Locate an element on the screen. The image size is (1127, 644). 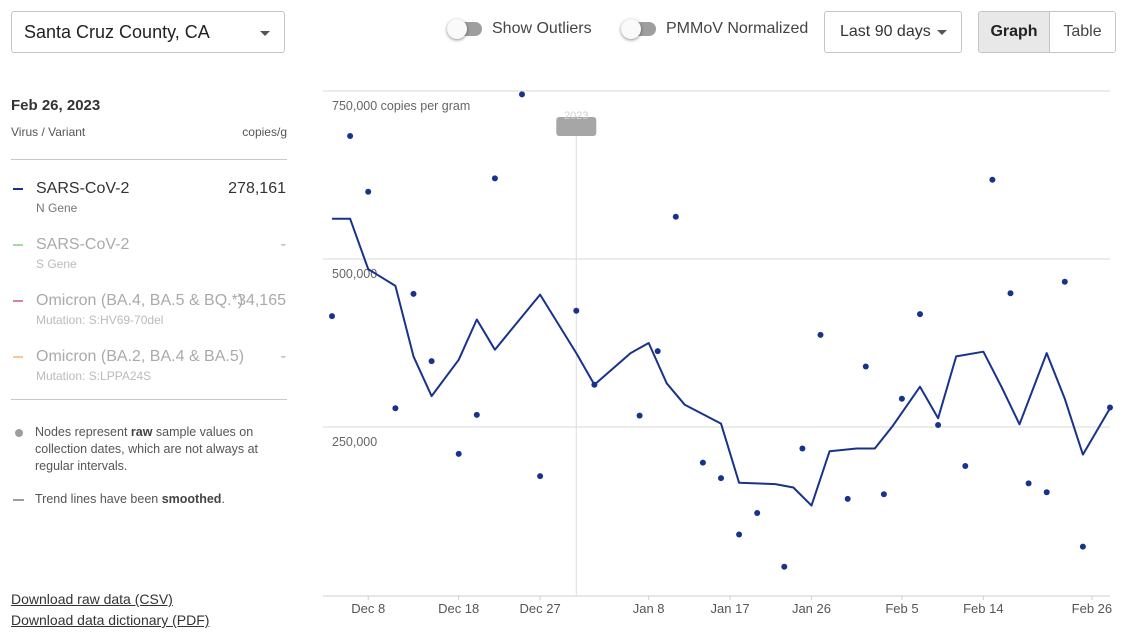
table-tab: Table is located at coordinates (1082, 32).